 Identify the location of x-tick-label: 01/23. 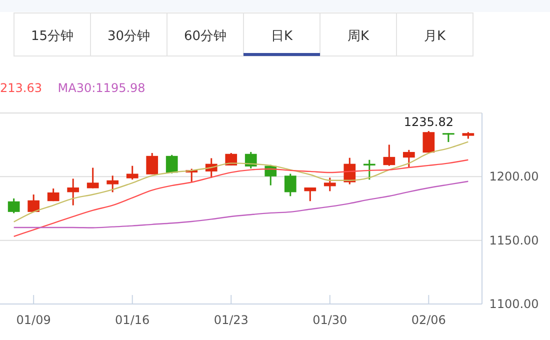
(231, 320).